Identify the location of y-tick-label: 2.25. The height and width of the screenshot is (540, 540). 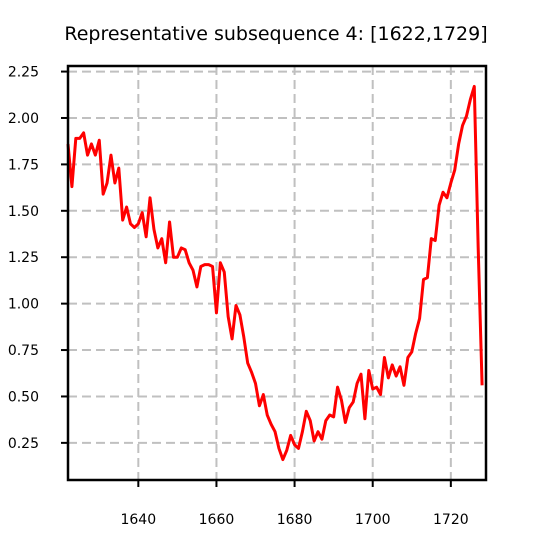
(23, 73).